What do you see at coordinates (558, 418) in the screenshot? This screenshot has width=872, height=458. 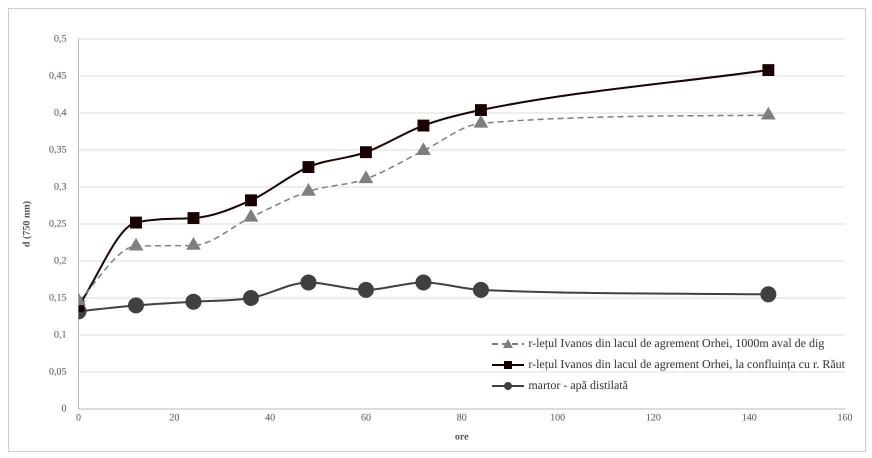 I see `x-tick-label: 100` at bounding box center [558, 418].